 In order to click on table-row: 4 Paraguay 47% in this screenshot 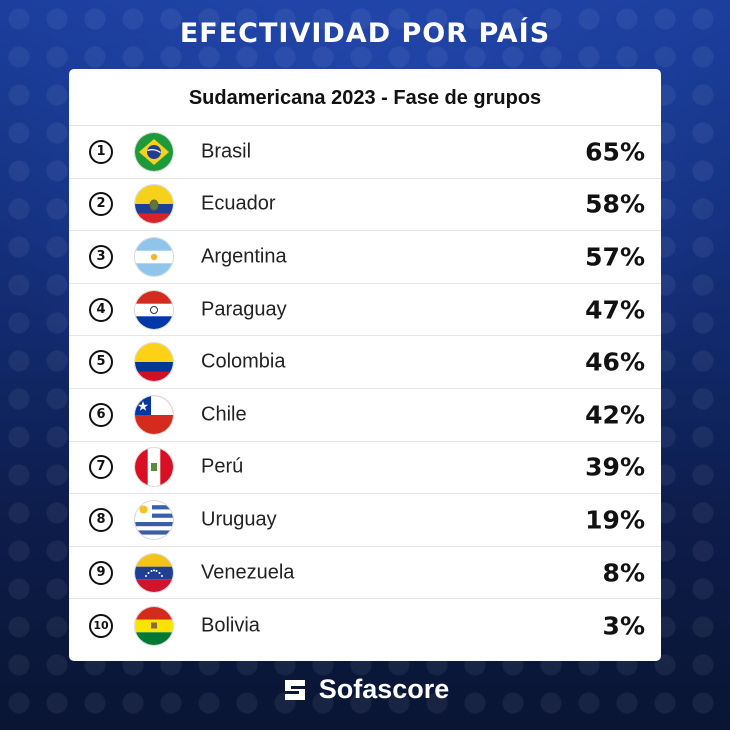, I will do `click(365, 310)`.